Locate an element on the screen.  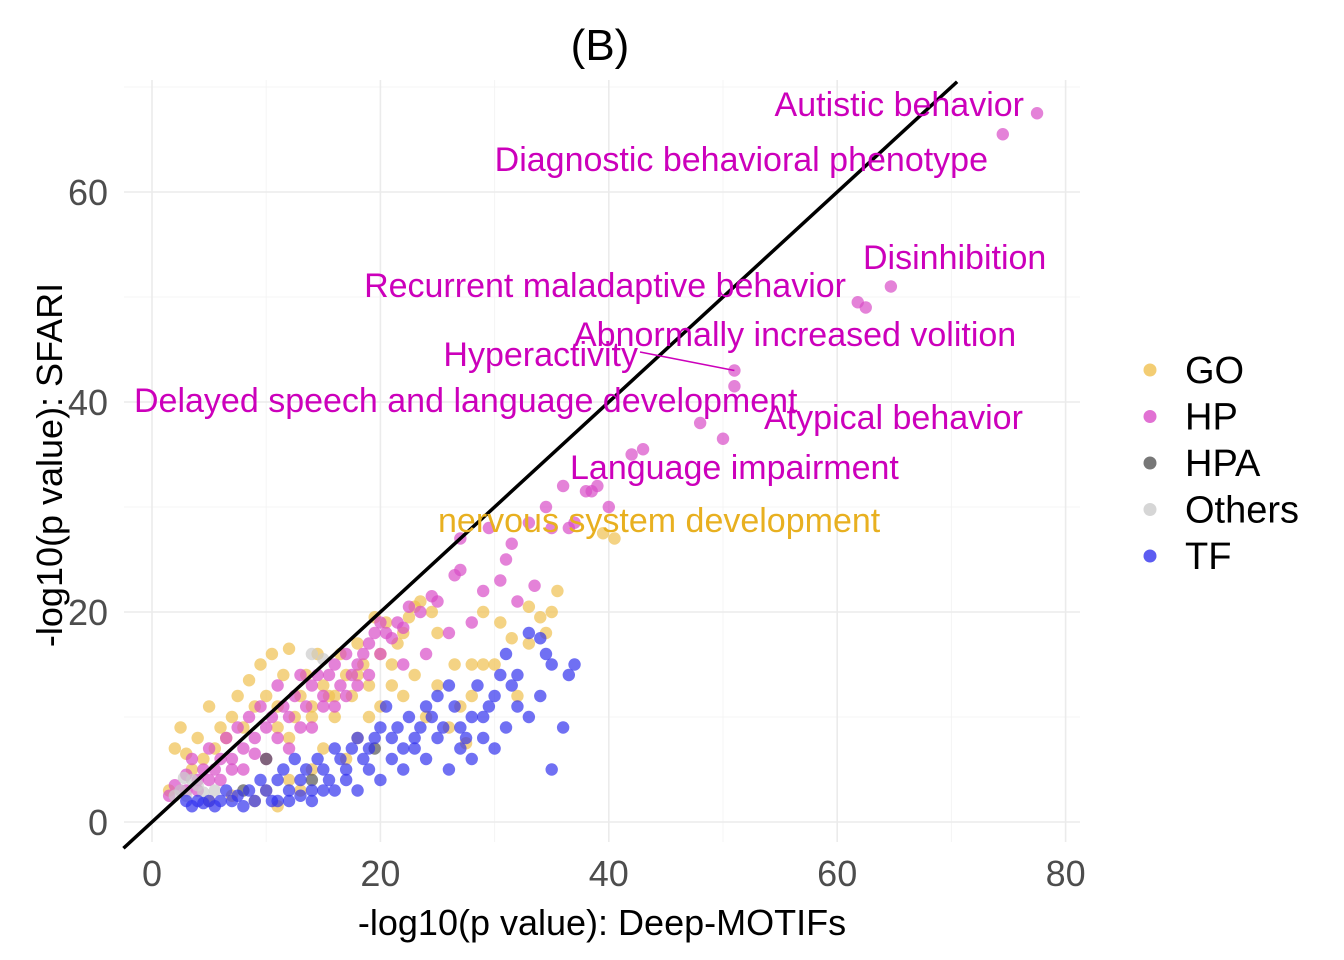
y-axis-ticks: 0 20 40 60 is located at coordinates (88, 507).